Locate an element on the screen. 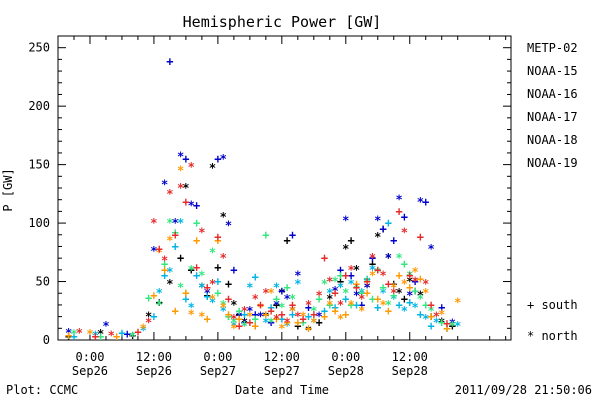 The width and height of the screenshot is (600, 400). plot-timestamp: 2011/09/28 21:50:06 is located at coordinates (523, 390).